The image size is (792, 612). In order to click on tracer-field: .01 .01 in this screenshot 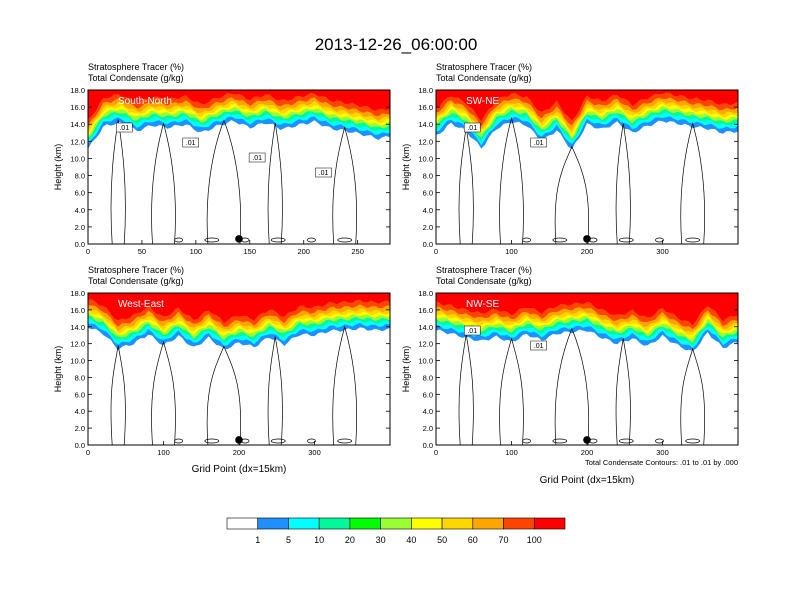, I will do `click(587, 369)`.